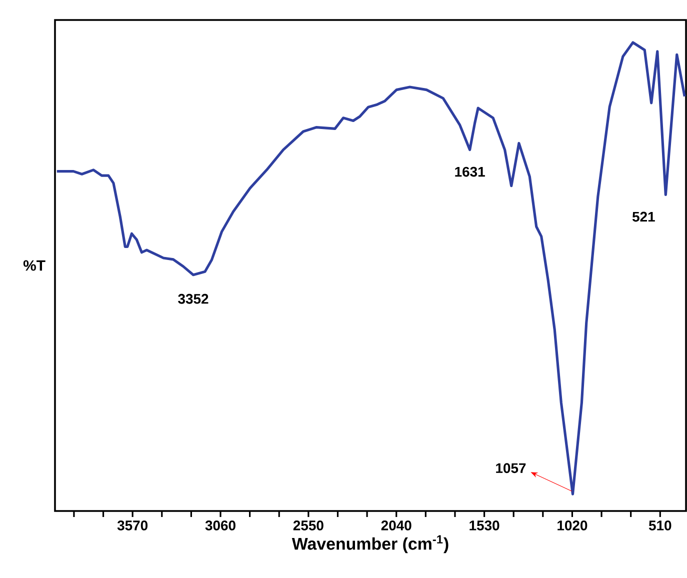 This screenshot has width=687, height=578. I want to click on x-tick-label: 510, so click(660, 525).